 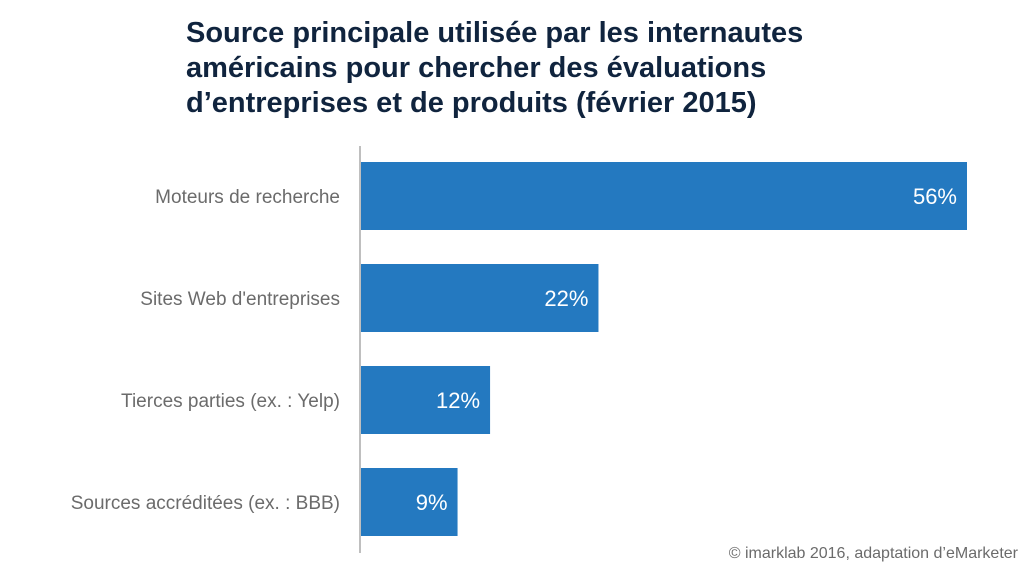 I want to click on category-label: Moteurs de recherche, so click(x=247, y=197).